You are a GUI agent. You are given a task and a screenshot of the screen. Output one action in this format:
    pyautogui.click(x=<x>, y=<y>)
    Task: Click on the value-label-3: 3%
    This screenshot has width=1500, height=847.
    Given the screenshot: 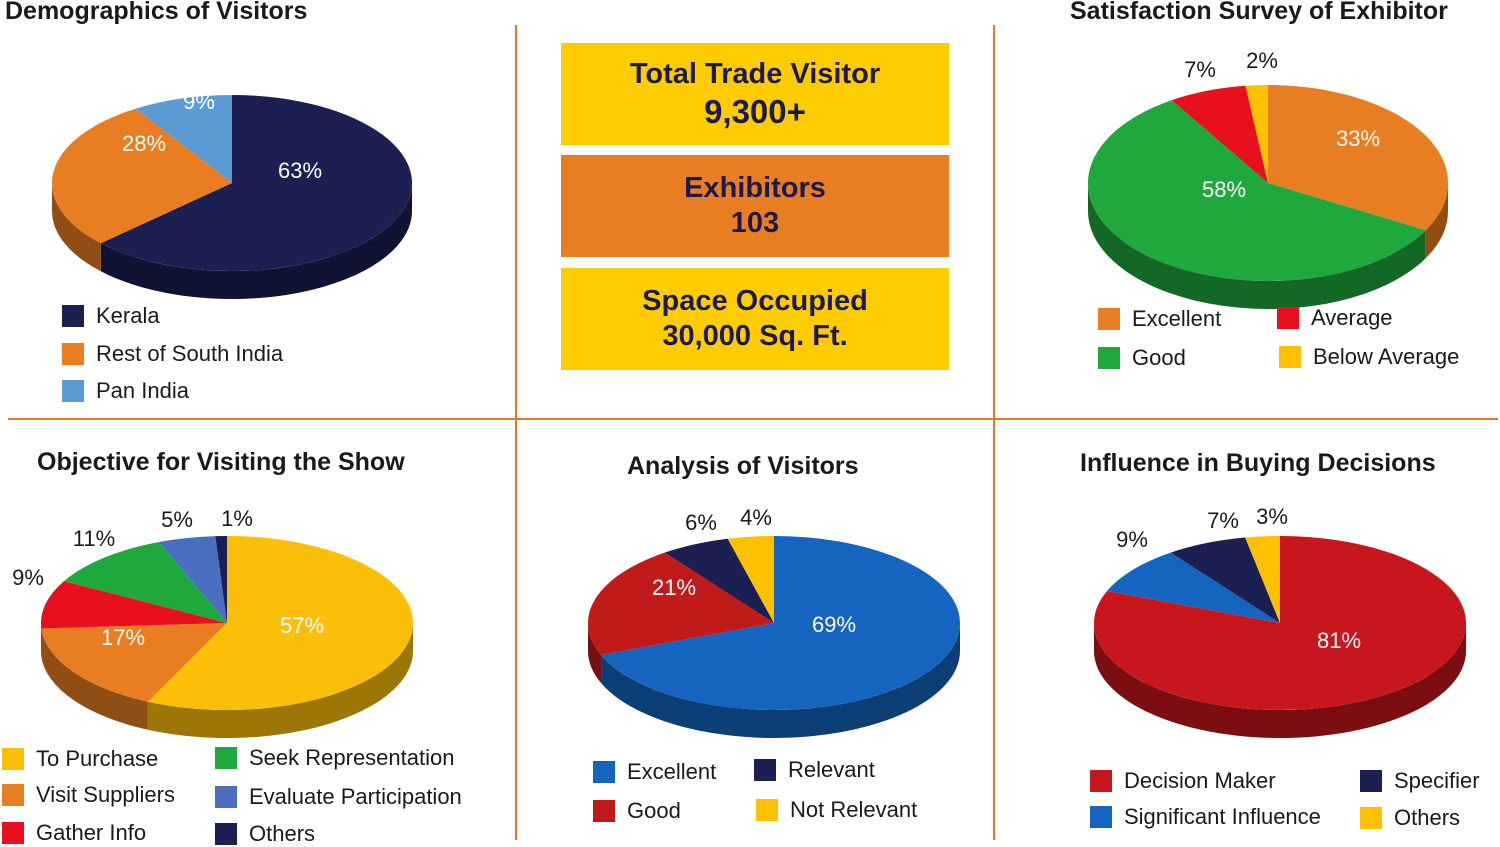 What is the action you would take?
    pyautogui.click(x=1272, y=516)
    